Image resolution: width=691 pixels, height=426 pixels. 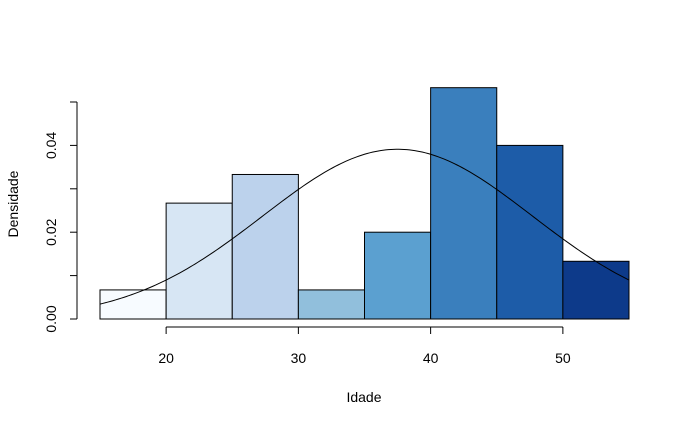 What do you see at coordinates (60, 217) in the screenshot?
I see `y-axis: 0.00 0.02 0.04` at bounding box center [60, 217].